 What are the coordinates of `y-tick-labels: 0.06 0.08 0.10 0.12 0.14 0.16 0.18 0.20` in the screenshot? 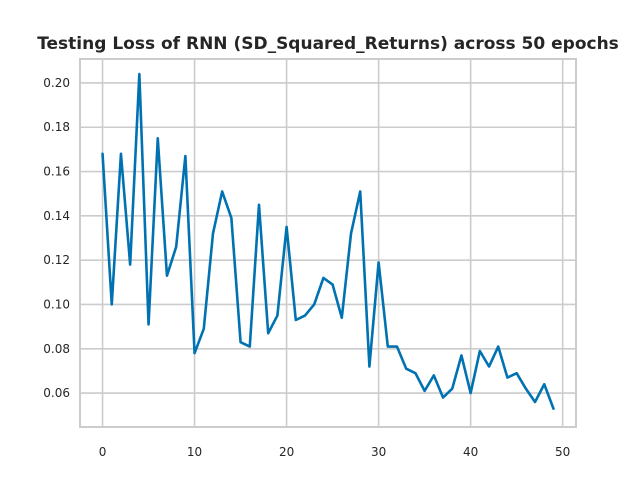 It's located at (56, 238).